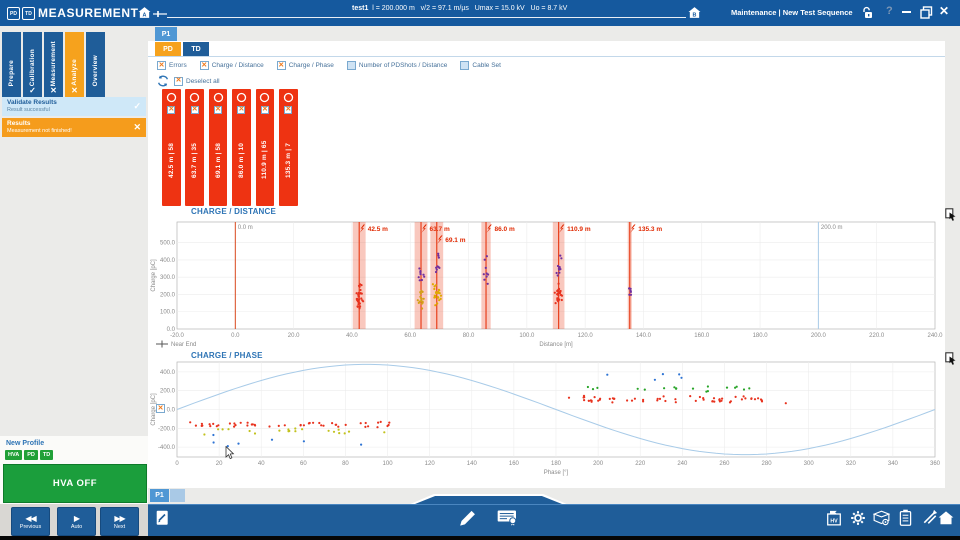 Image resolution: width=960 pixels, height=540 pixels. Describe the element at coordinates (767, 464) in the screenshot. I see `svg-text: 280` at that location.